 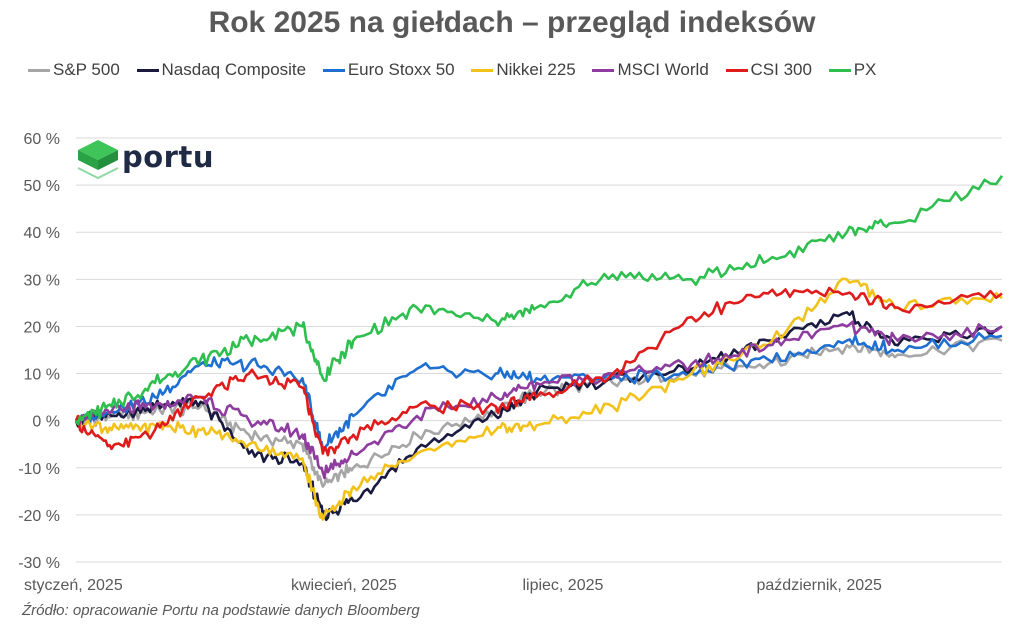 I want to click on legend-label: S&P 500, so click(x=86, y=69).